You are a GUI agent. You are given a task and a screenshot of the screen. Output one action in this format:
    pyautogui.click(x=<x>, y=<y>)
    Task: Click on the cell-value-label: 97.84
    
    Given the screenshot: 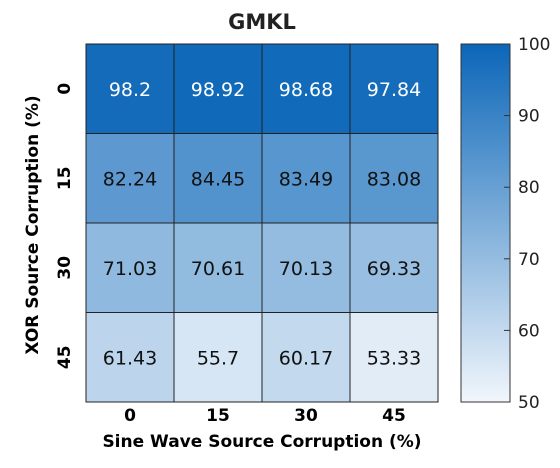 What is the action you would take?
    pyautogui.click(x=394, y=90)
    